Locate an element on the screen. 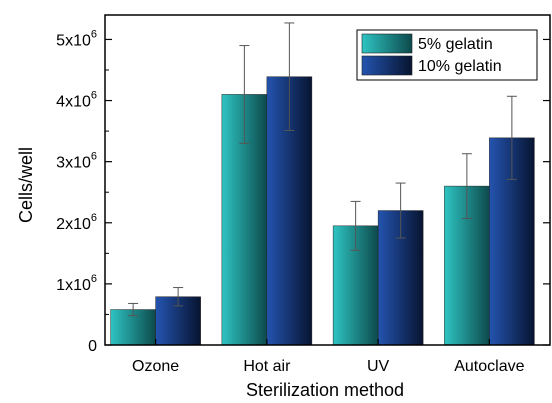 This screenshot has width=552, height=403. x-axis-title: Sterilization method is located at coordinates (325, 390).